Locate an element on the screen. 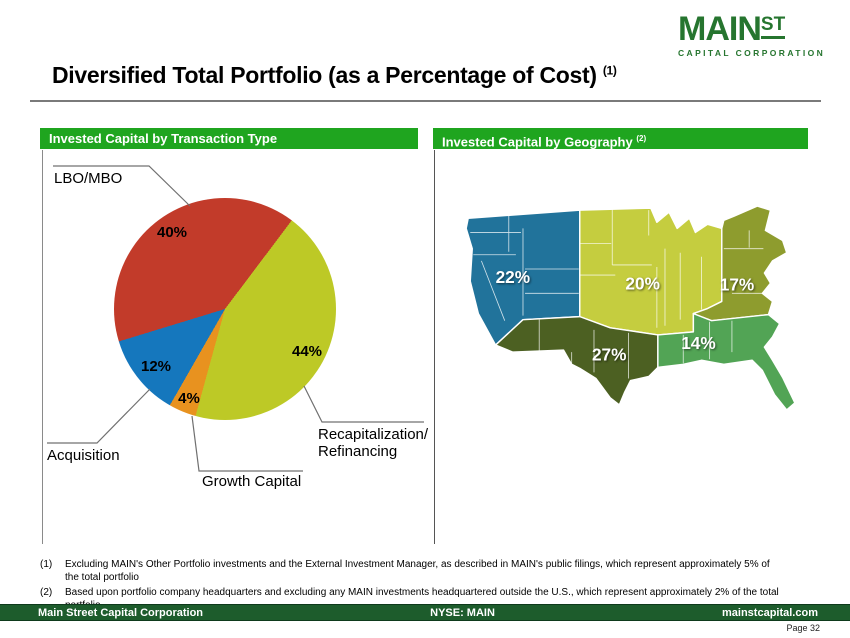 The height and width of the screenshot is (638, 850). pie-value-recap: 44% is located at coordinates (307, 351).